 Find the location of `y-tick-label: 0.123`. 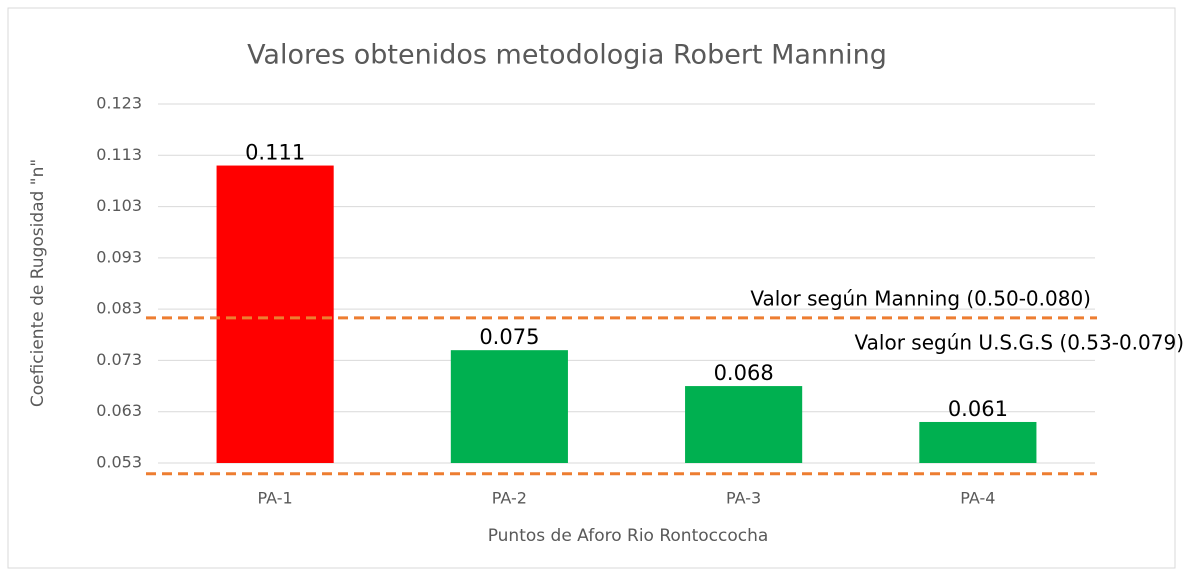

y-tick-label: 0.123 is located at coordinates (119, 103).